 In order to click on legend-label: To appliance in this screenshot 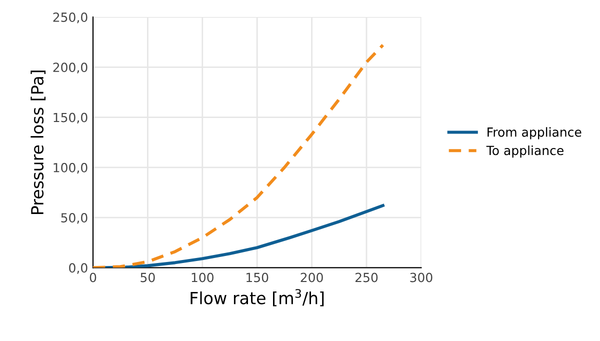, I will do `click(525, 151)`.